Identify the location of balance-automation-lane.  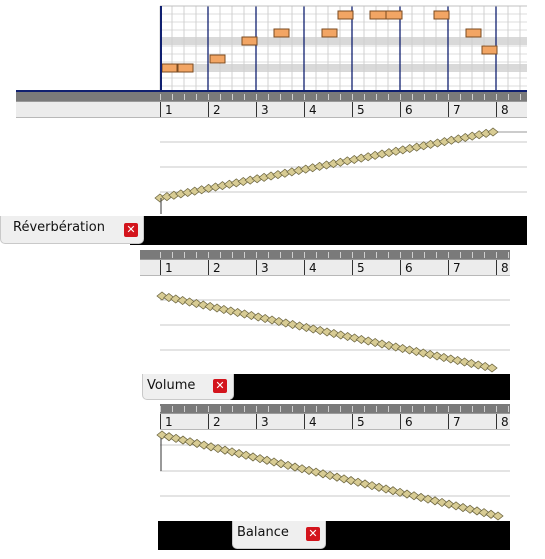
(333, 476).